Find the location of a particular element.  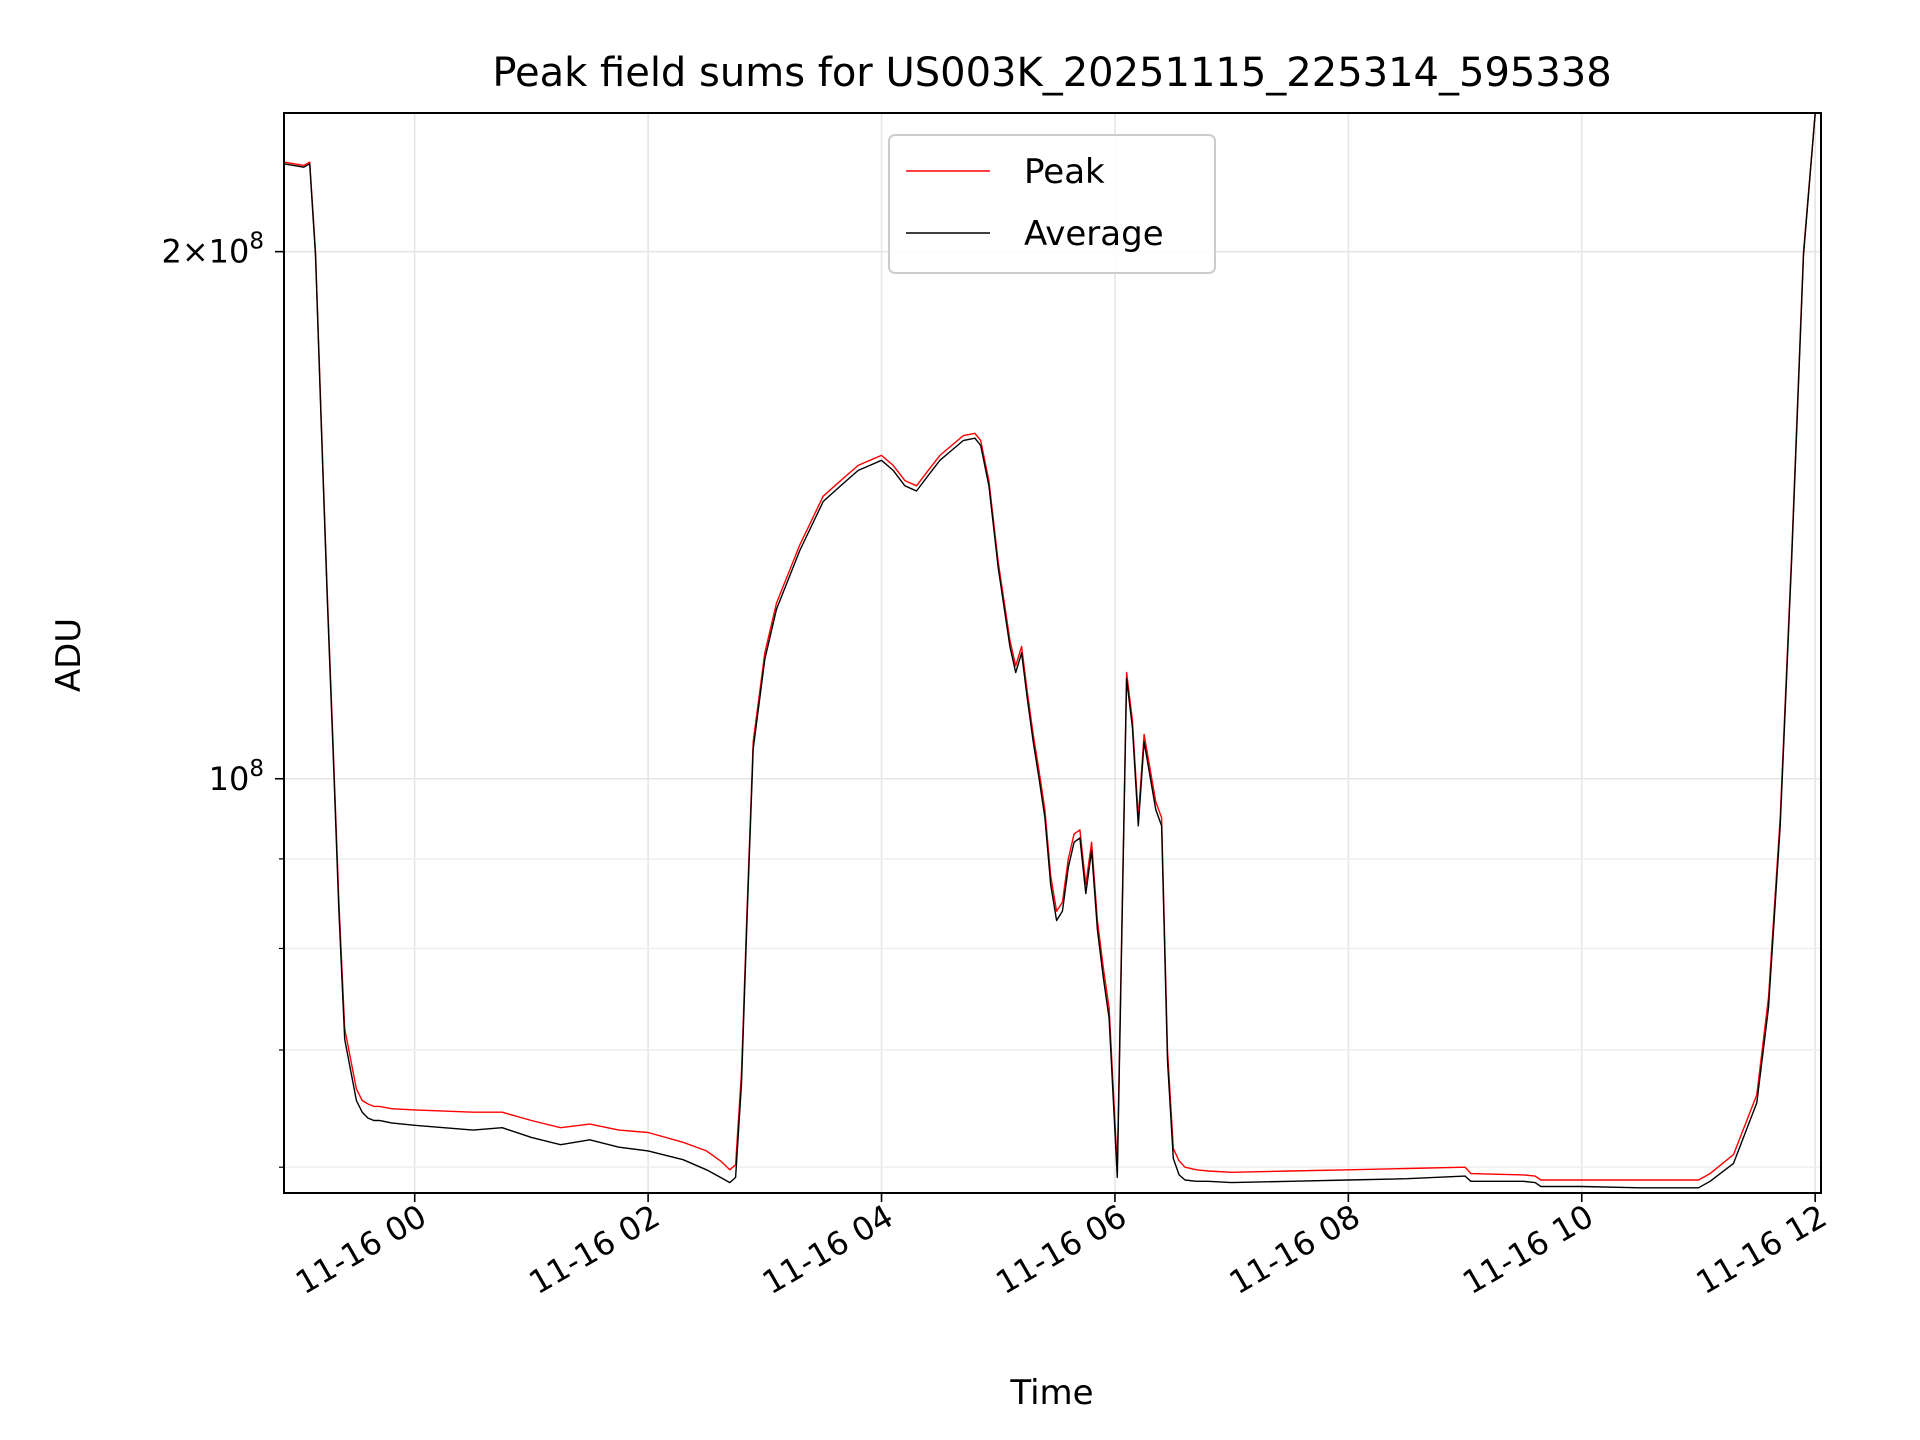

x-axis-label: Time is located at coordinates (1051, 1393).